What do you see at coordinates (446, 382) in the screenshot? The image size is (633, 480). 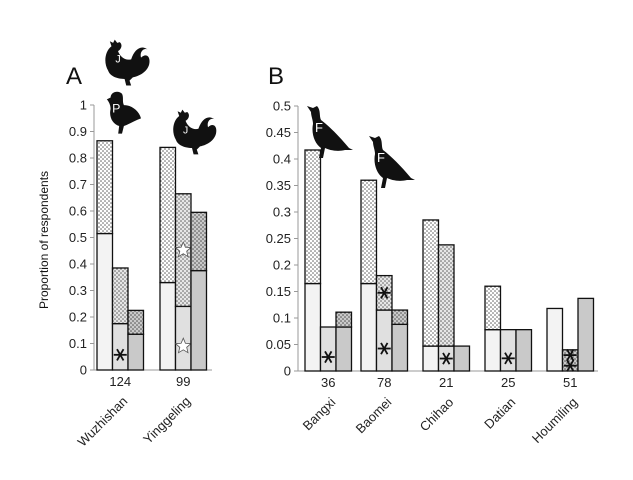 I see `group-n-label: 21` at bounding box center [446, 382].